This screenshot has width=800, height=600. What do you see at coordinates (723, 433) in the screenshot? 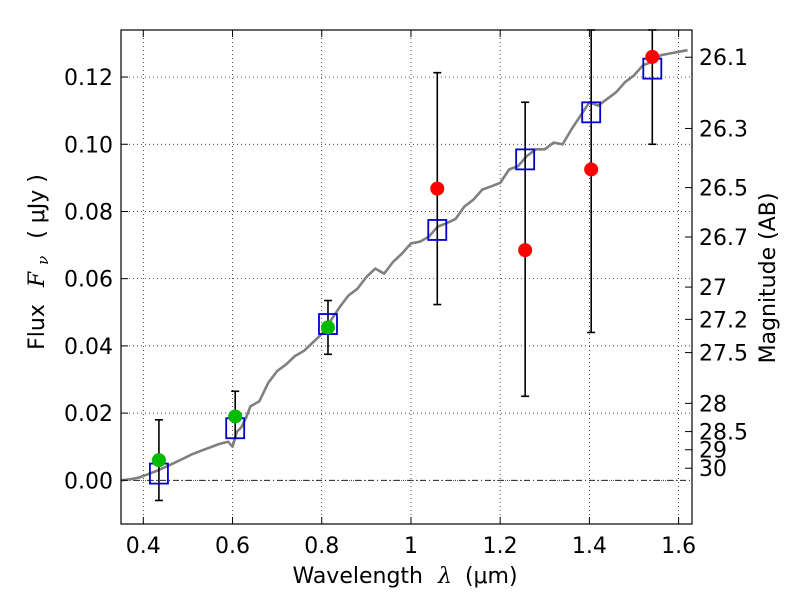
I see `right-tick-label: 28.5` at bounding box center [723, 433].